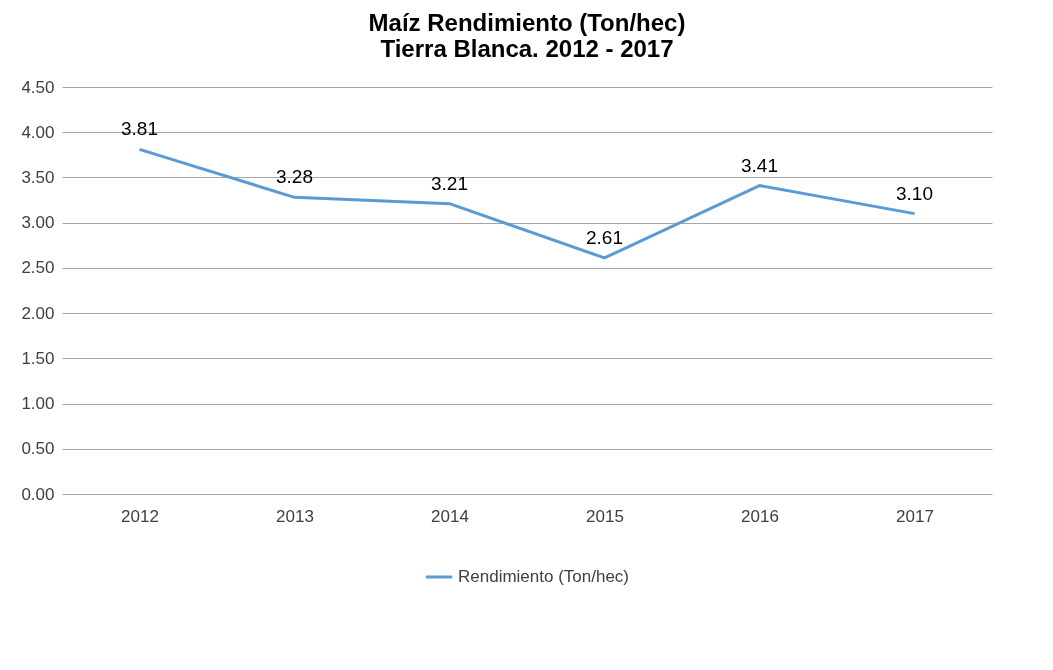 The width and height of the screenshot is (1053, 670). What do you see at coordinates (38, 268) in the screenshot?
I see `y-tick-label: 2.50` at bounding box center [38, 268].